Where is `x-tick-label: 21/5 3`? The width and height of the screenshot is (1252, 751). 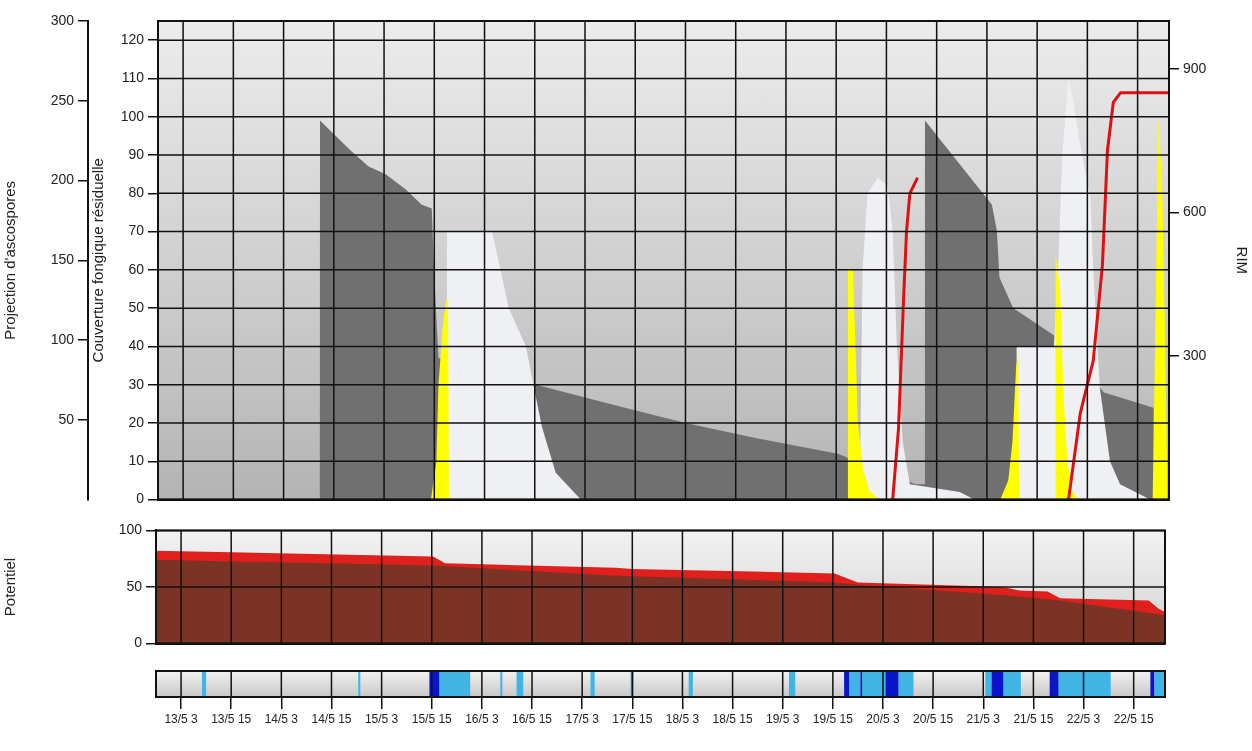
x-tick-label: 21/5 3 is located at coordinates (983, 718).